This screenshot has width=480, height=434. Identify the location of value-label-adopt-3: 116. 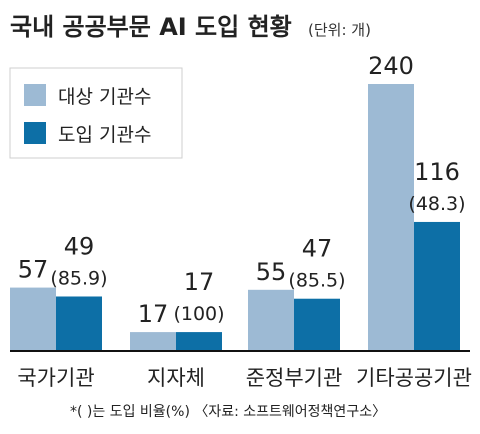
(437, 172).